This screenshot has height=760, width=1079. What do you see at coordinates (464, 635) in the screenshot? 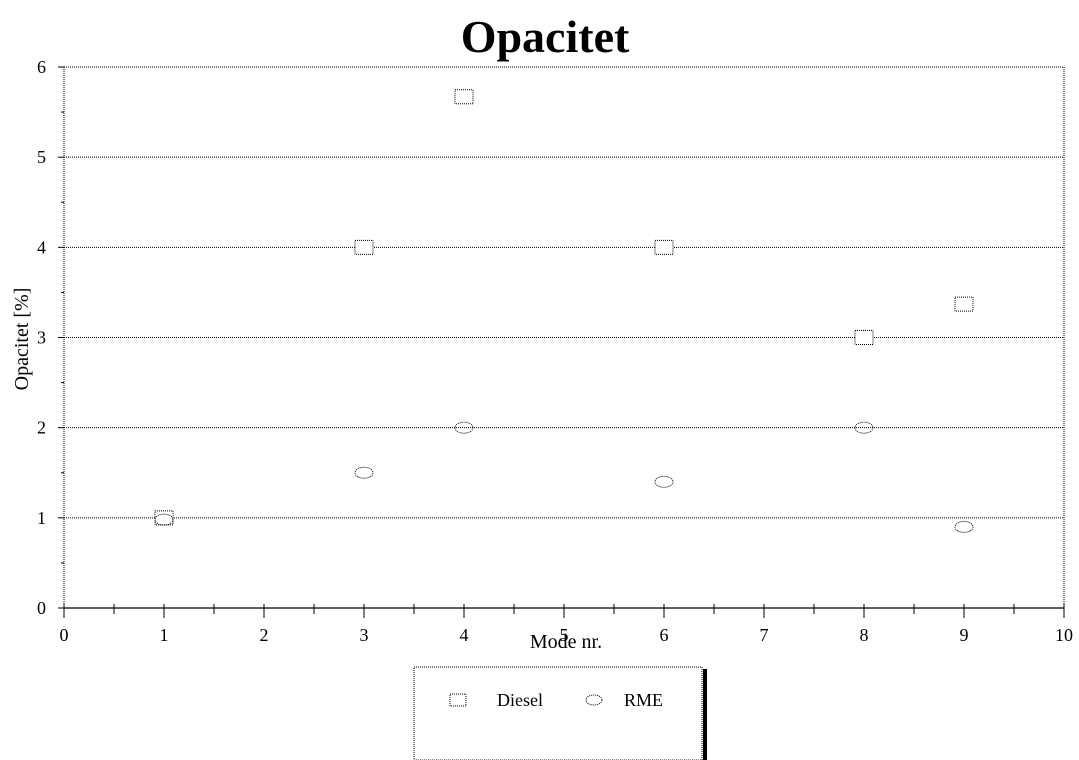
I see `x-tick-label: 4` at bounding box center [464, 635].